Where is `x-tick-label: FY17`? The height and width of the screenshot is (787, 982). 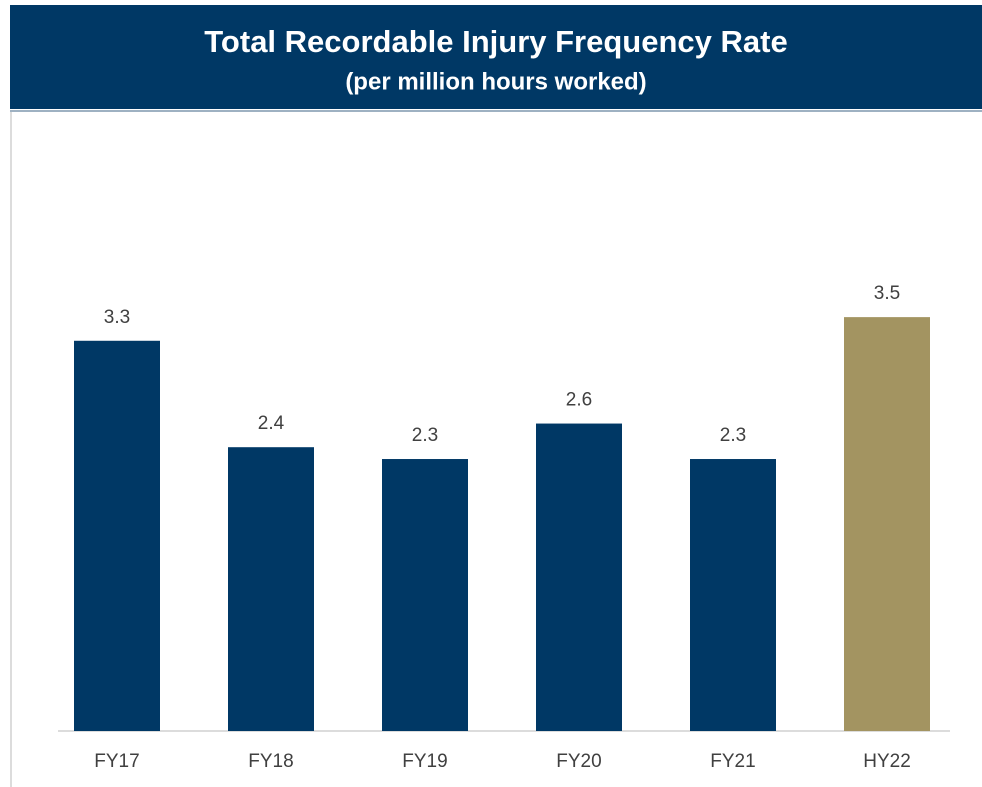
x-tick-label: FY17 is located at coordinates (116, 761).